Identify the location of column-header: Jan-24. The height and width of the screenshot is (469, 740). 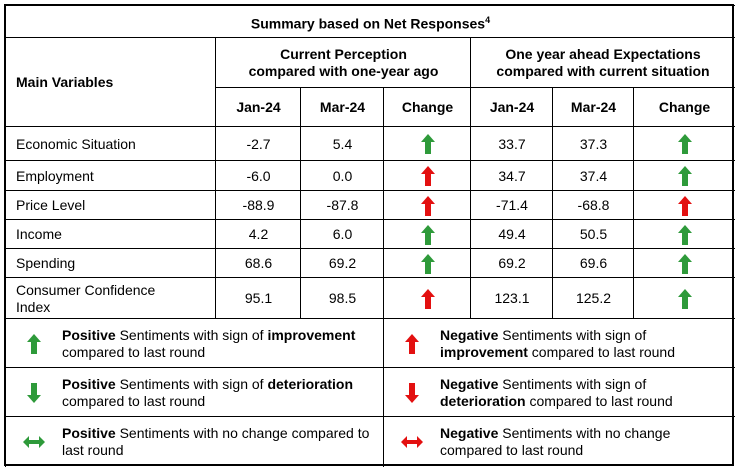
(511, 107).